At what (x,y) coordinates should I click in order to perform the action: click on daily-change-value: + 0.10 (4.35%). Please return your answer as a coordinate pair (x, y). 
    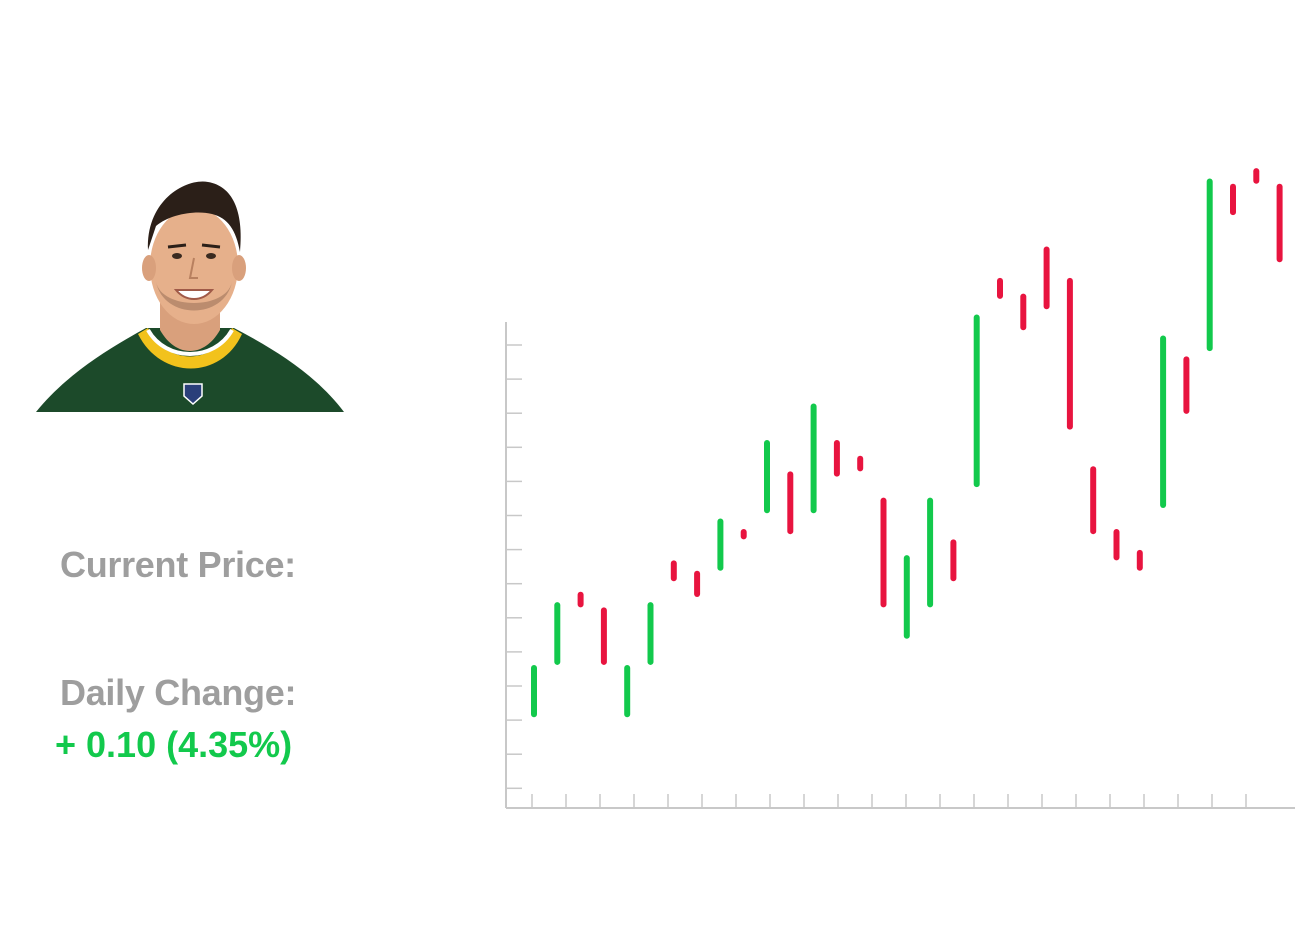
    Looking at the image, I should click on (174, 744).